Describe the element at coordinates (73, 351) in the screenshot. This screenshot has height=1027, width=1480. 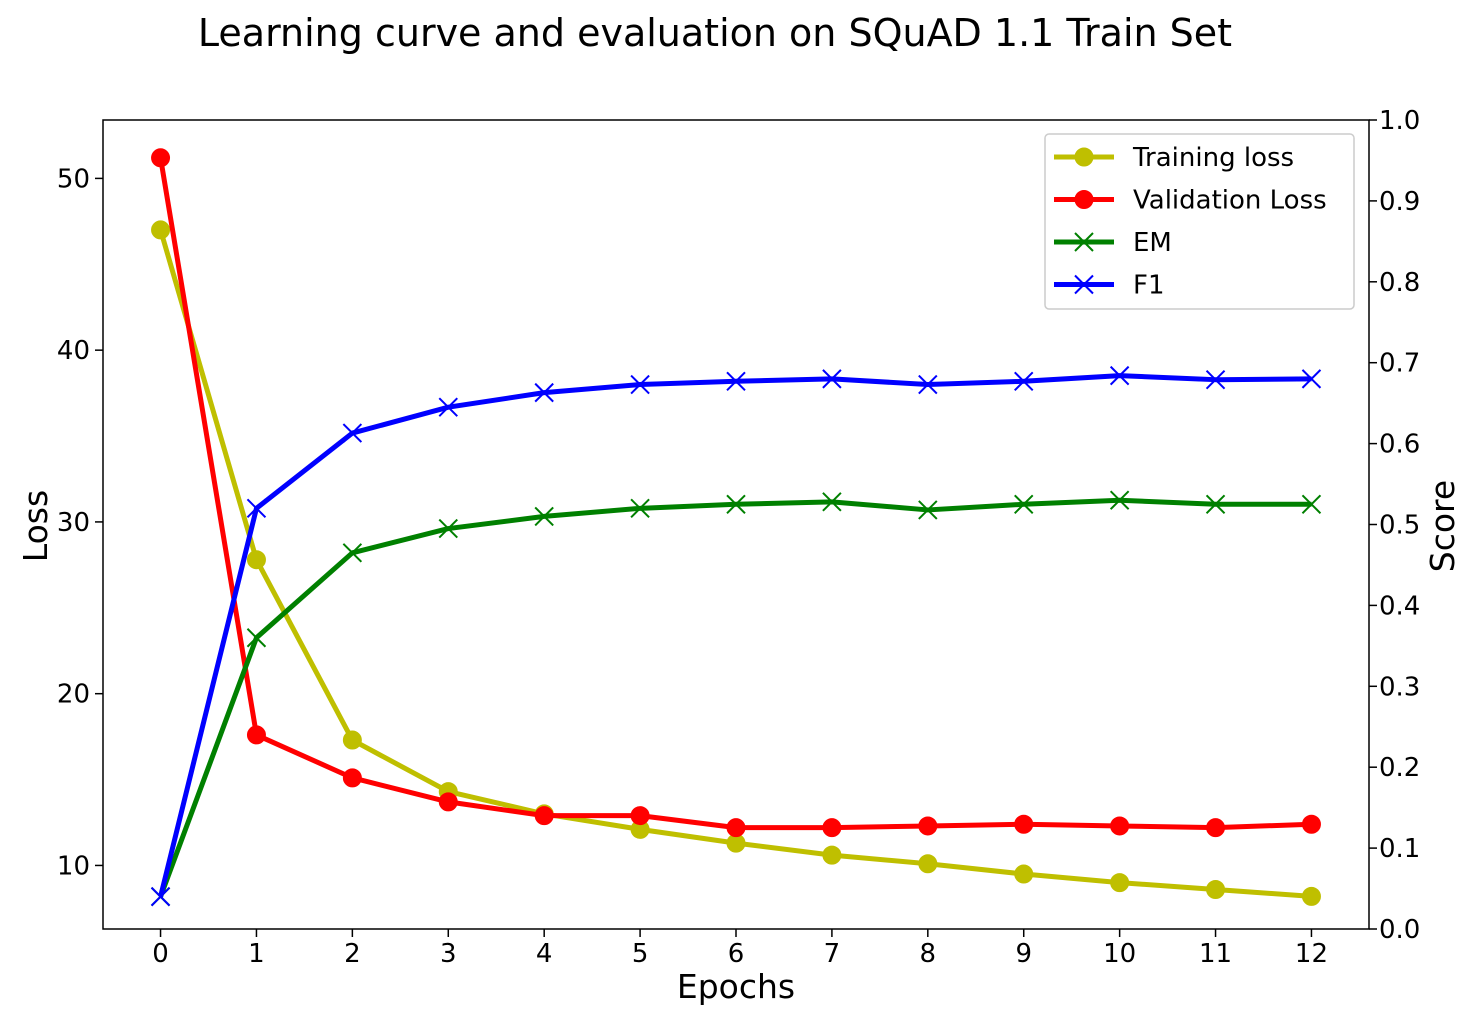
I see `left-y-tick-label: 40` at that location.